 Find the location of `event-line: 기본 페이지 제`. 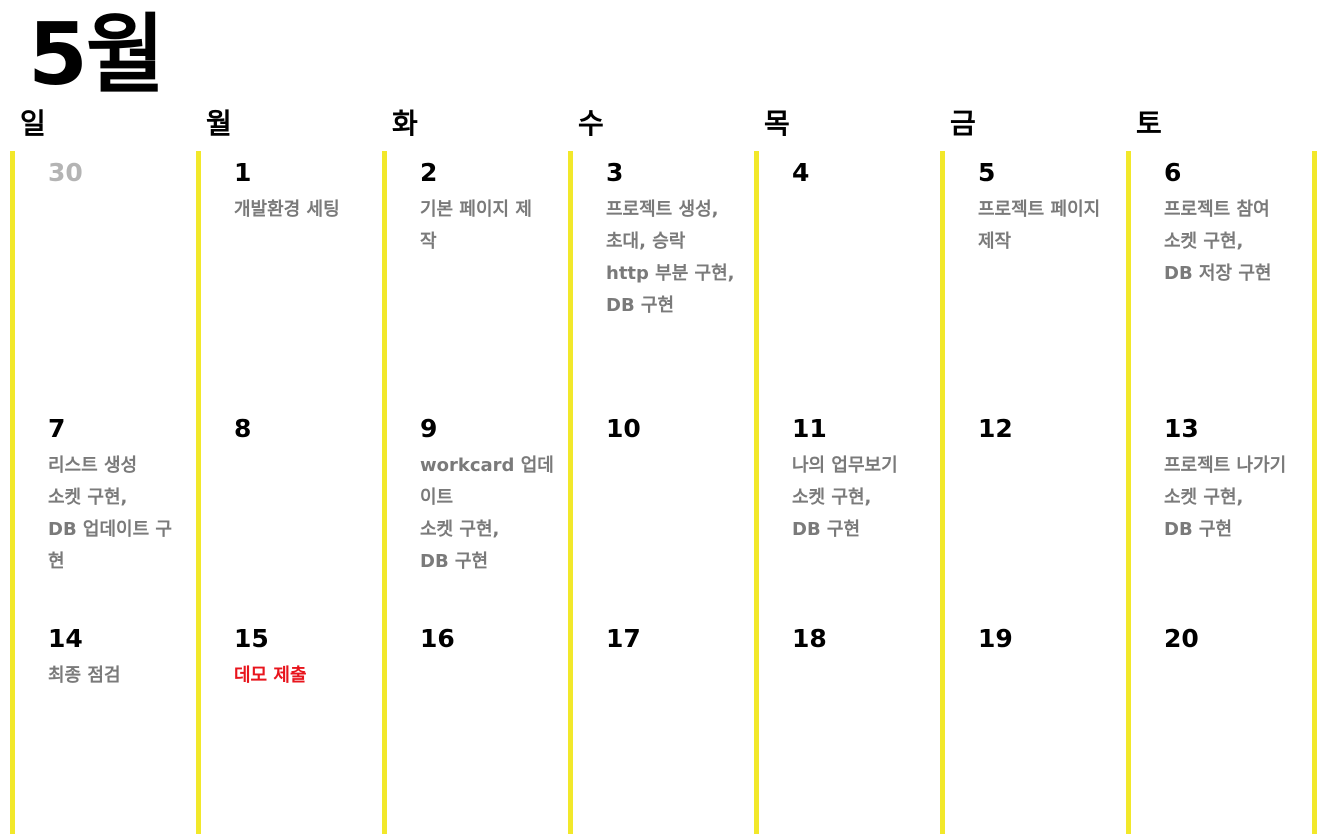

event-line: 기본 페이지 제 is located at coordinates (476, 209).